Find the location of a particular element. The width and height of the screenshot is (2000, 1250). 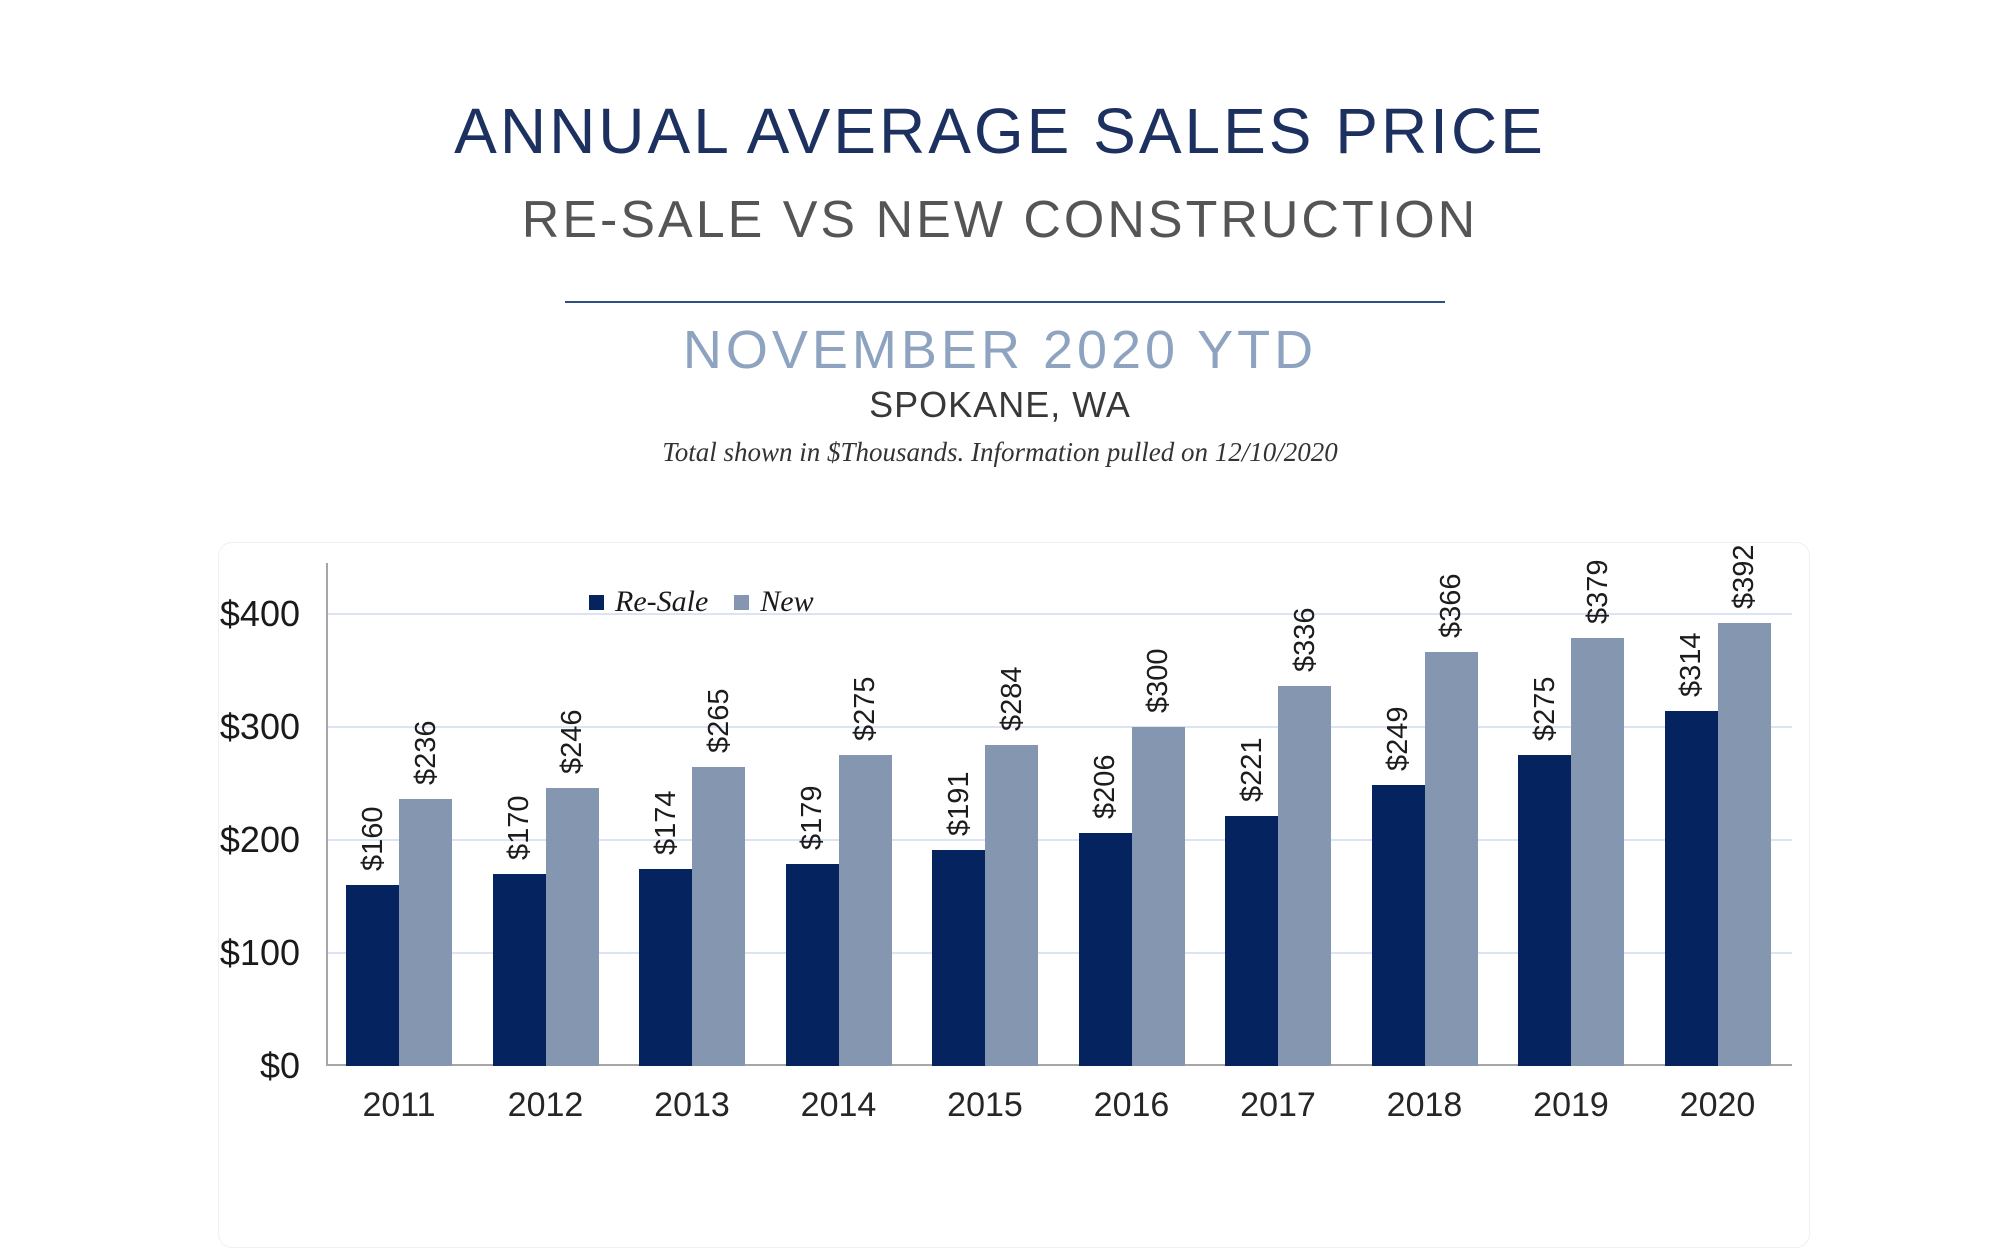

bar-new-2017 is located at coordinates (1304, 876).